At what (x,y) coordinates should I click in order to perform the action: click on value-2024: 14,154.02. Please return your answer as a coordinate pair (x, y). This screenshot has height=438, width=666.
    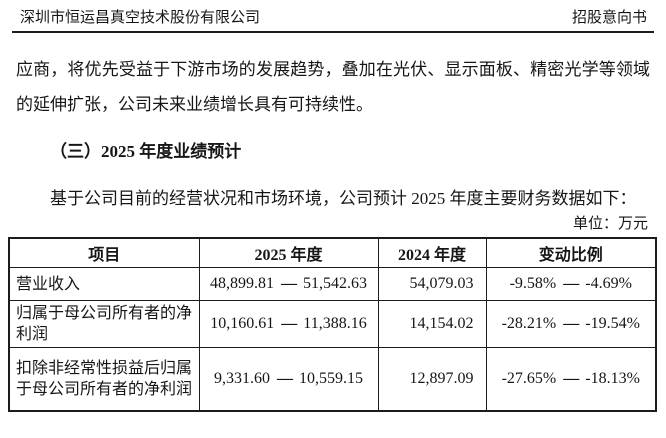
    Looking at the image, I should click on (432, 324).